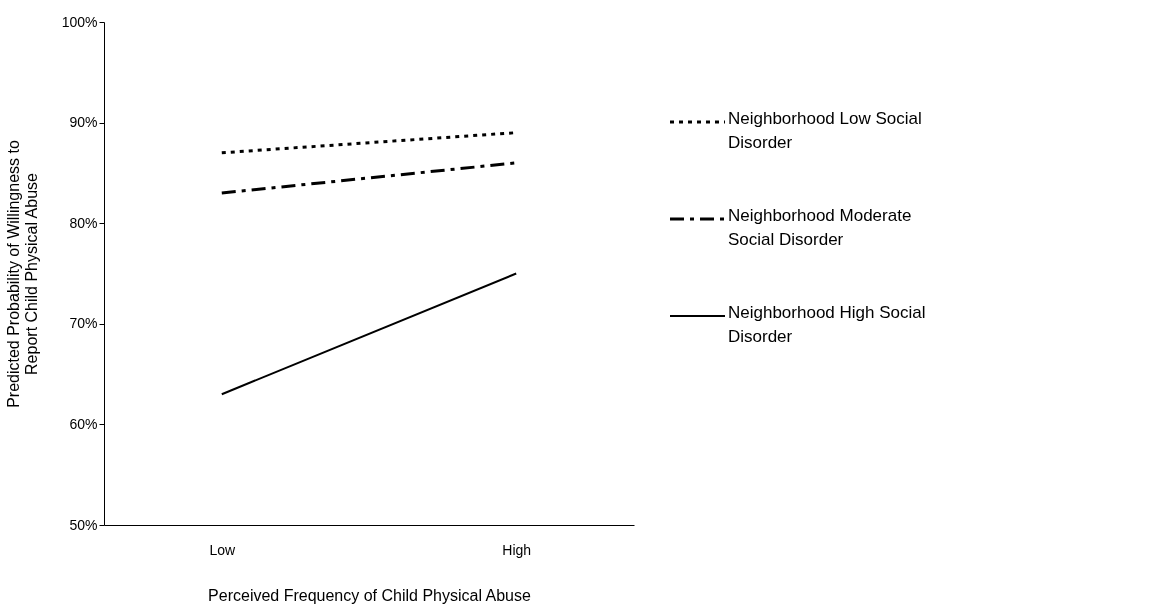 Image resolution: width=1175 pixels, height=613 pixels. I want to click on y-tick-label: 60%, so click(83, 423).